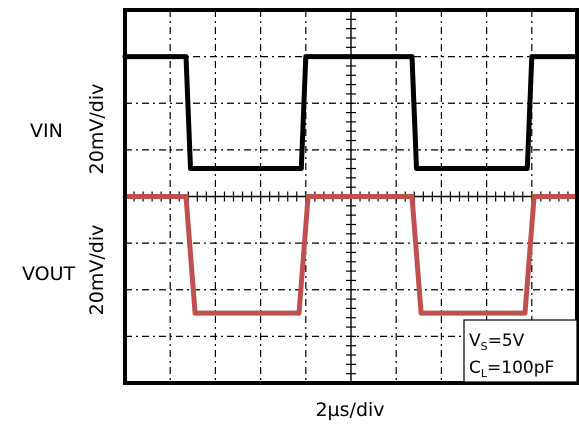  Describe the element at coordinates (97, 129) in the screenshot. I see `vin-scale-label: 20mV/div` at that location.